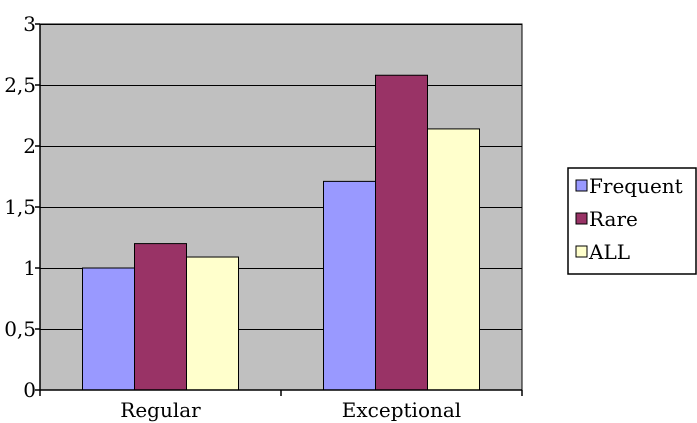  What do you see at coordinates (20, 329) in the screenshot?
I see `y-tick-label: 0,5` at bounding box center [20, 329].